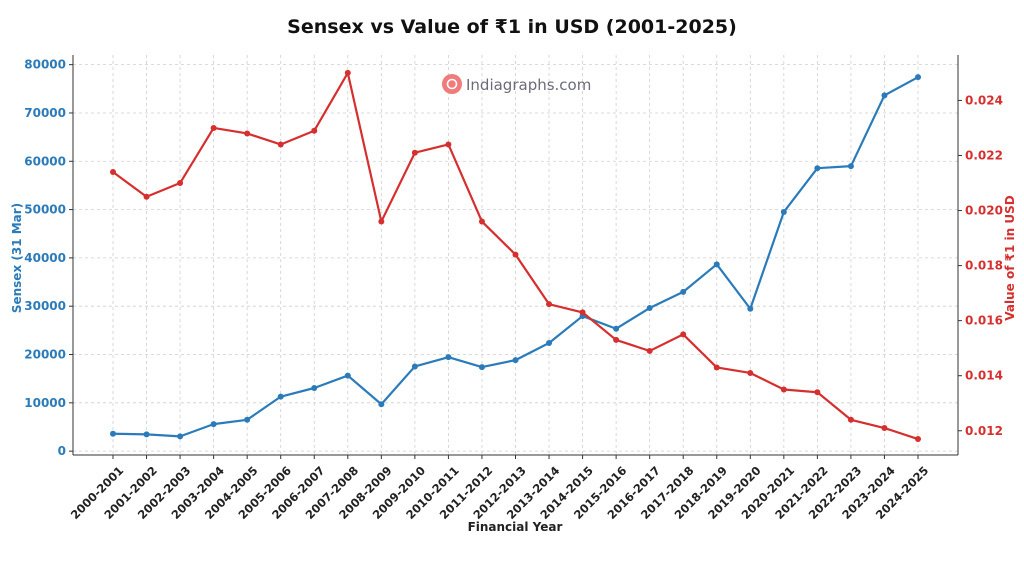 The width and height of the screenshot is (1024, 576). What do you see at coordinates (984, 211) in the screenshot?
I see `y-right-tick-label: 0.020` at bounding box center [984, 211].